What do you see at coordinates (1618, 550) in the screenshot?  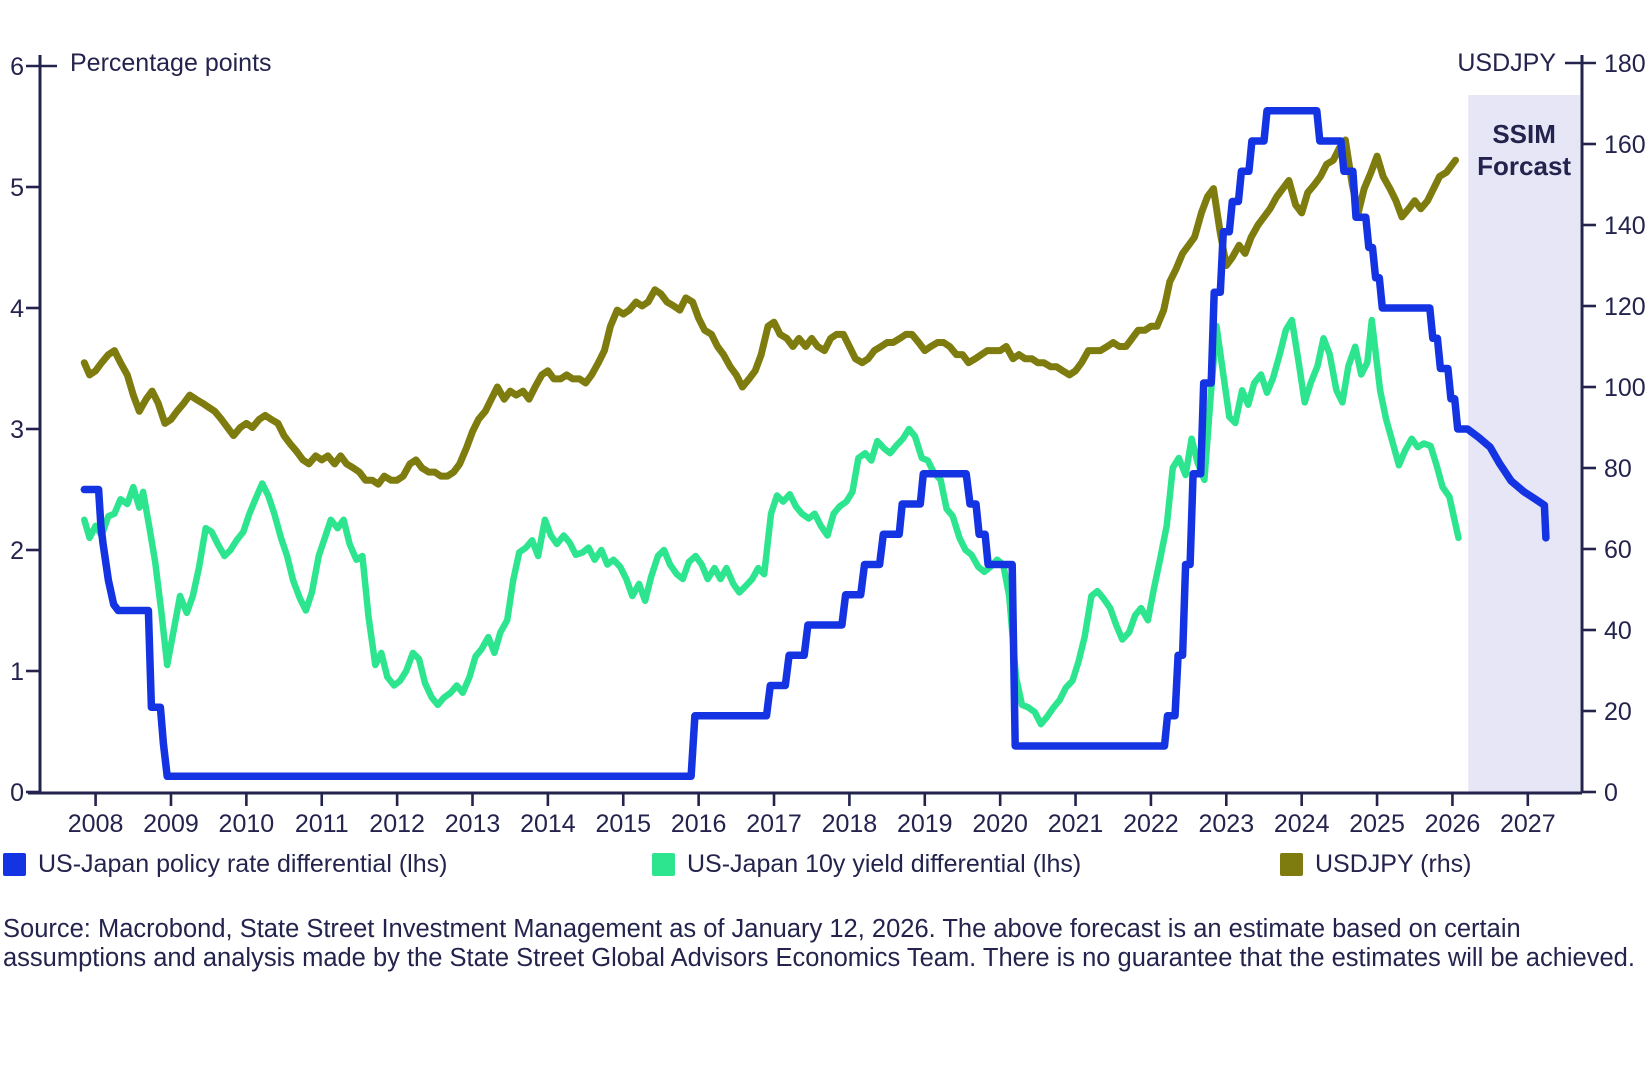 I see `right-axis-tick-label: 60` at bounding box center [1618, 550].